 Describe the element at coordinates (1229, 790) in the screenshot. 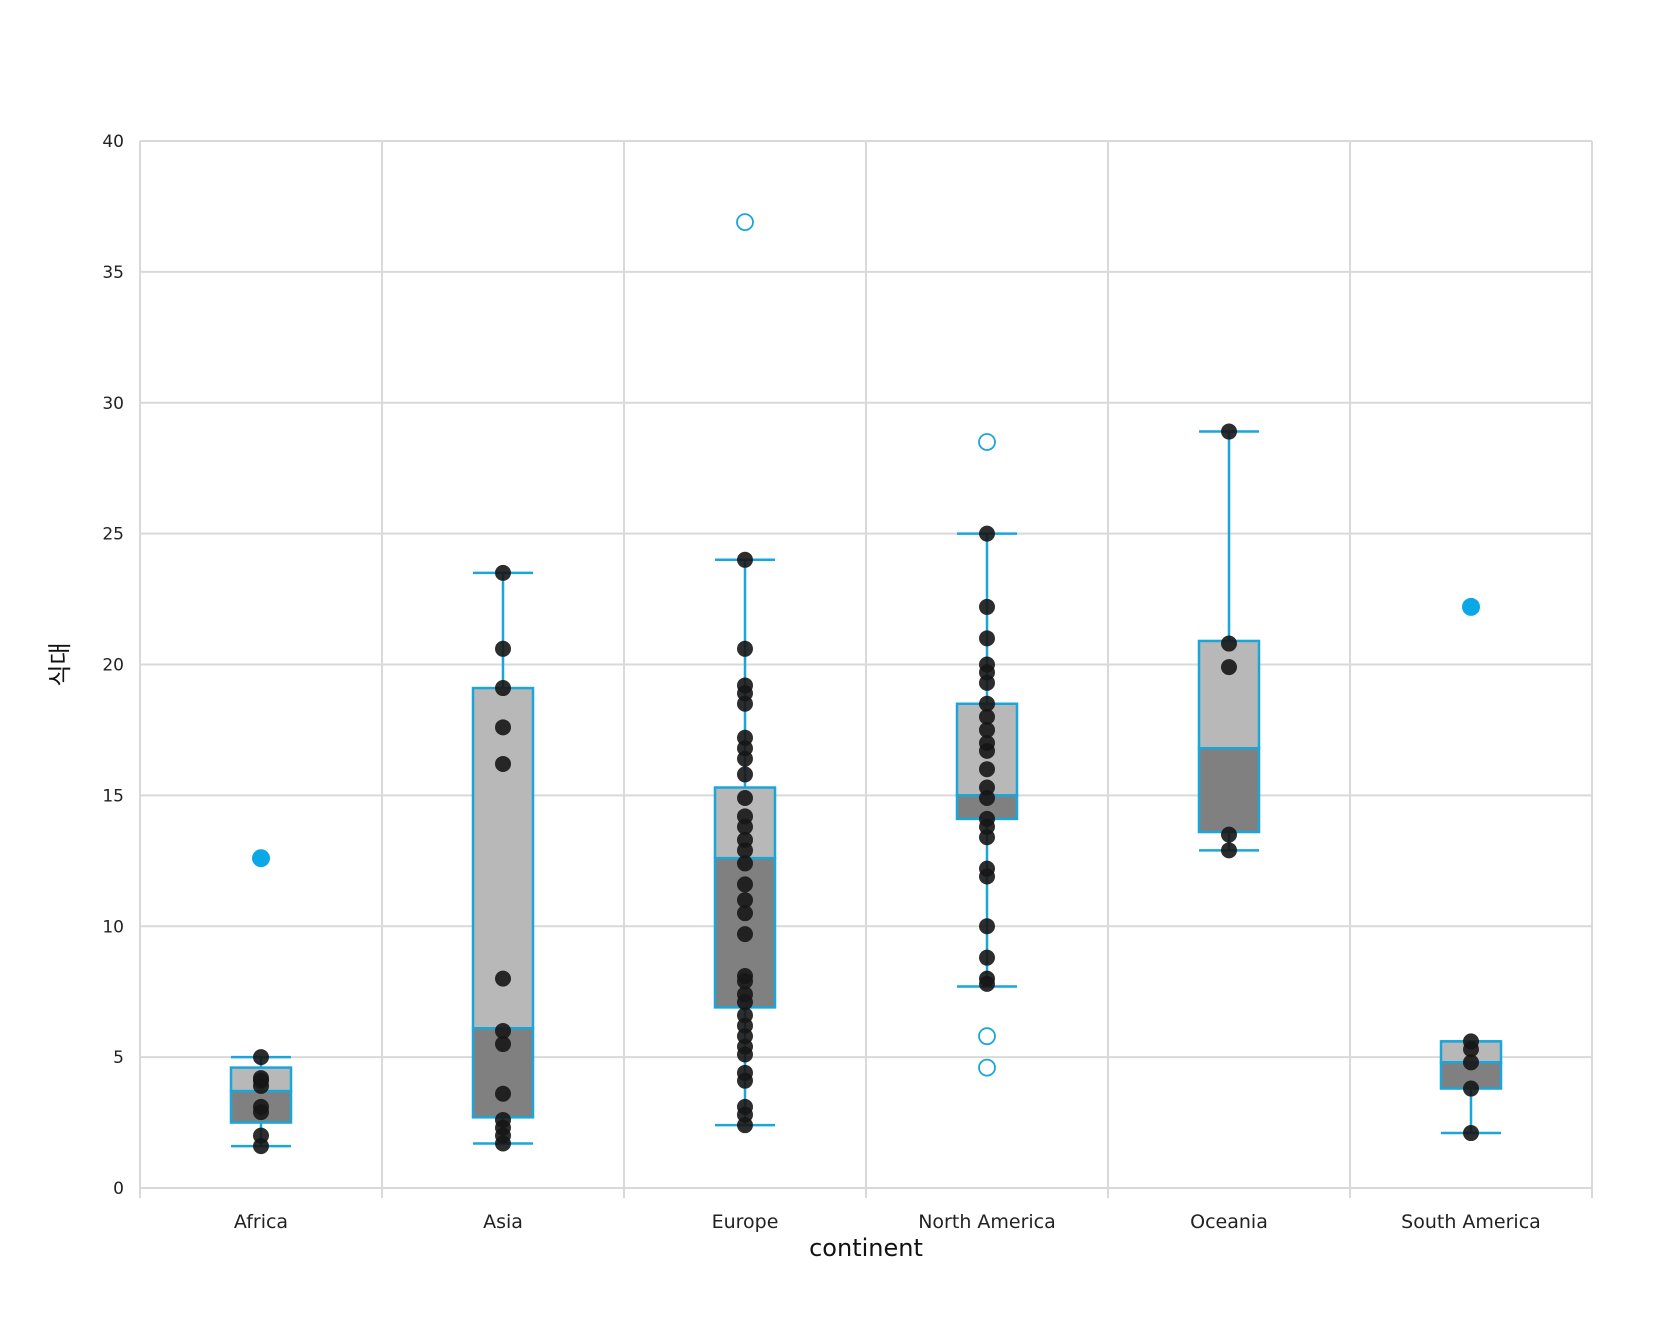

I see `box-lower` at that location.